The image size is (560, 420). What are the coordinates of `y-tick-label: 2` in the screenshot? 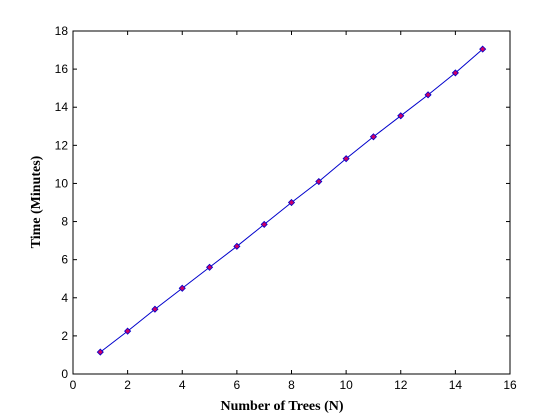 It's located at (64, 336).